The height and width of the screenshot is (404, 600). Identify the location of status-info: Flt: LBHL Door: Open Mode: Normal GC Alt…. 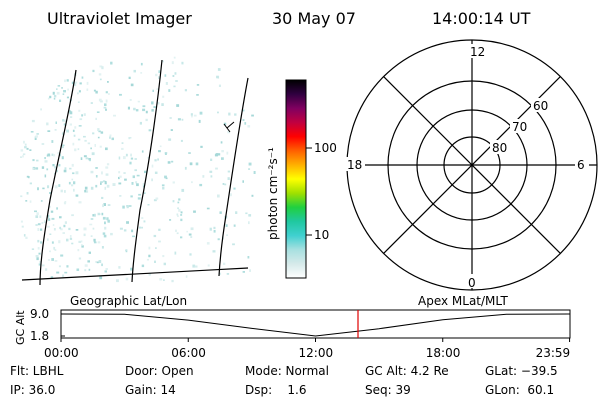
(284, 380).